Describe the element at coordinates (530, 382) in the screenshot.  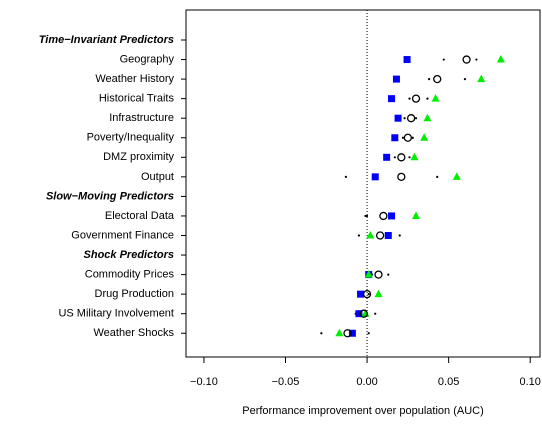
I see `x-tick-label: 0.10` at that location.